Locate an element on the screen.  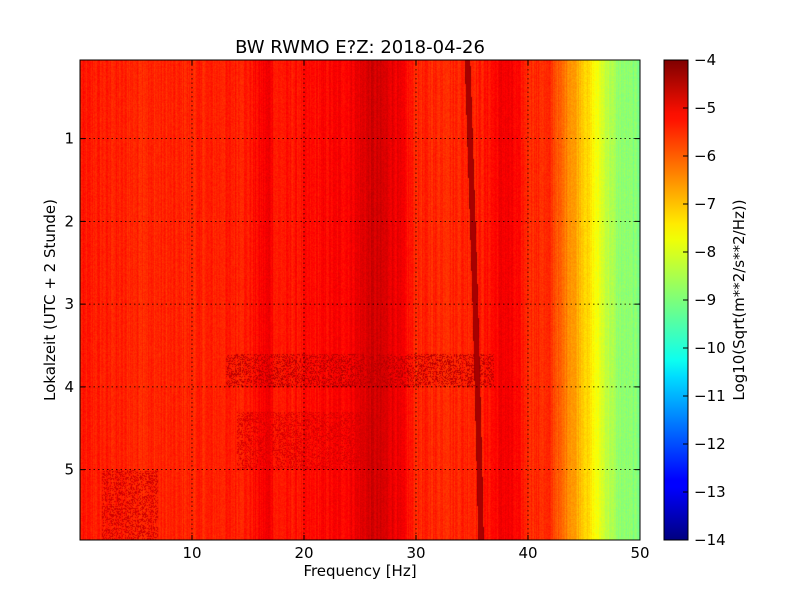
colorbar-tick-label: −8 is located at coordinates (705, 252).